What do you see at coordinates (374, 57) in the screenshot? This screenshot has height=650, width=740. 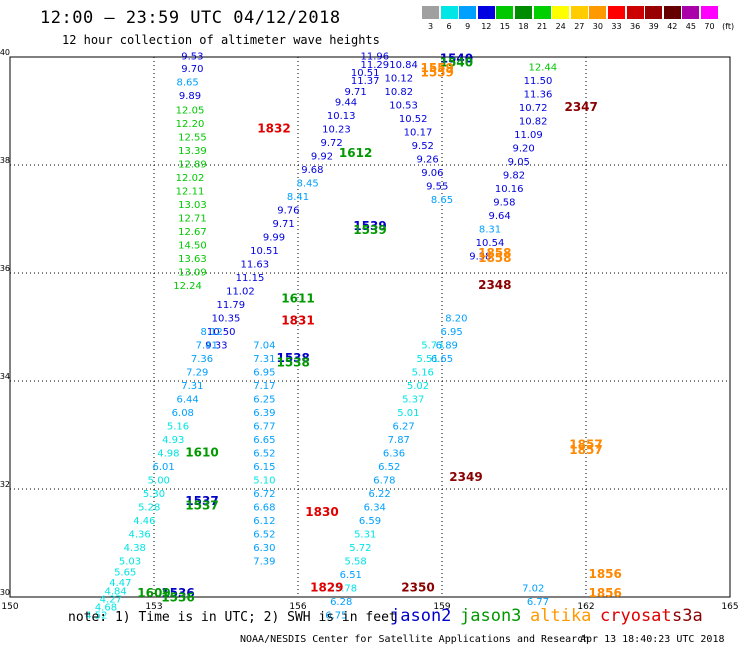 I see `swh-value: 11.96` at bounding box center [374, 57].